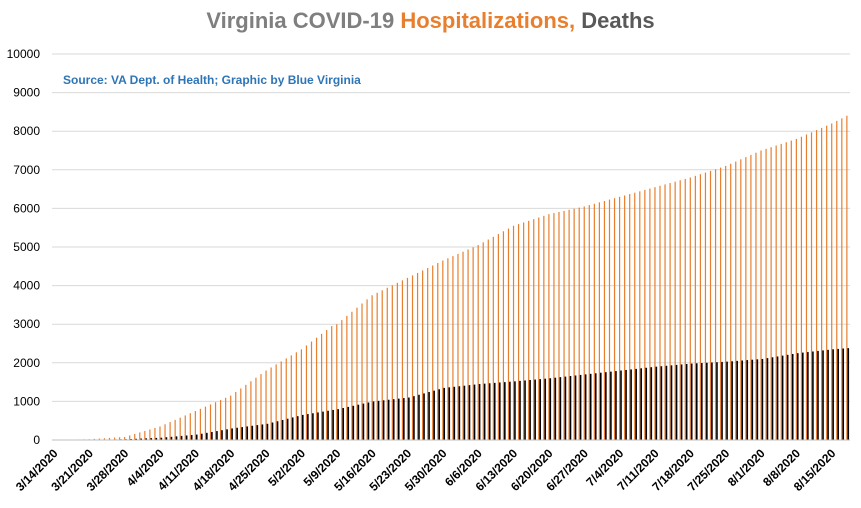 The width and height of the screenshot is (861, 508). What do you see at coordinates (26, 286) in the screenshot?
I see `y-tick-label-4: 4000` at bounding box center [26, 286].